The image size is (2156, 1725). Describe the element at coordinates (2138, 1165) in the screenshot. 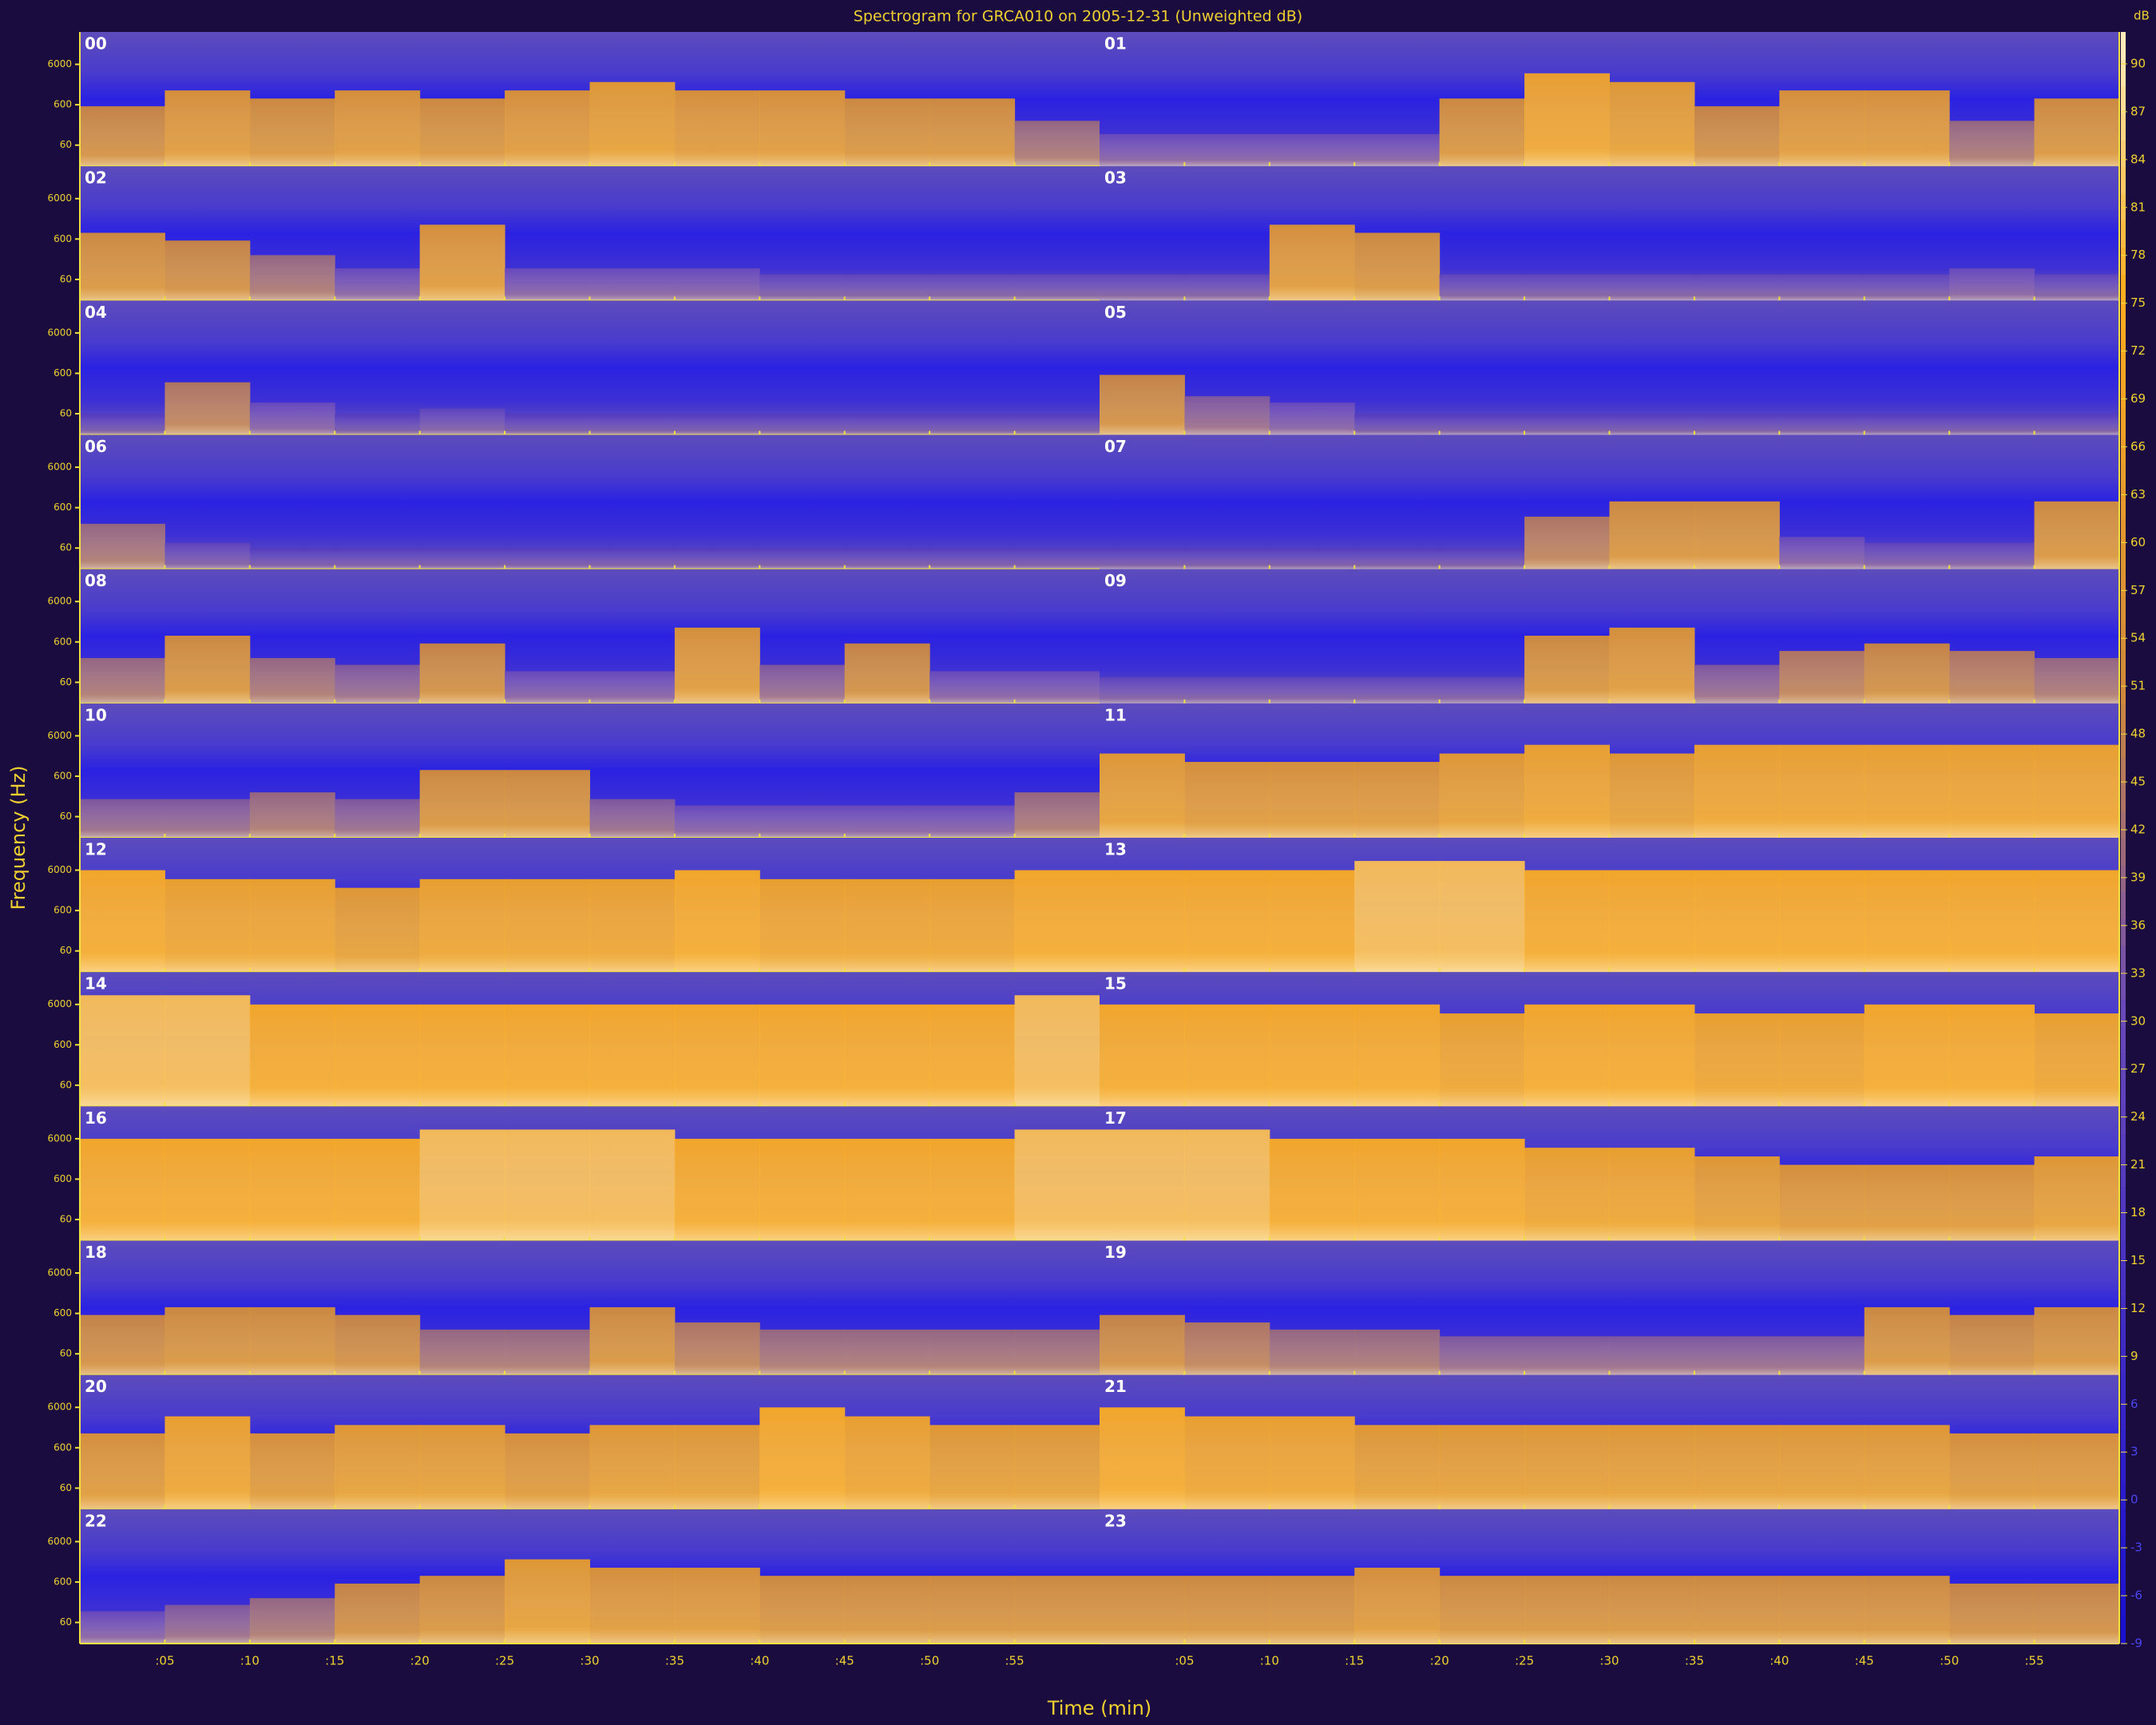

I see `colorbar-tick-label: 21` at that location.